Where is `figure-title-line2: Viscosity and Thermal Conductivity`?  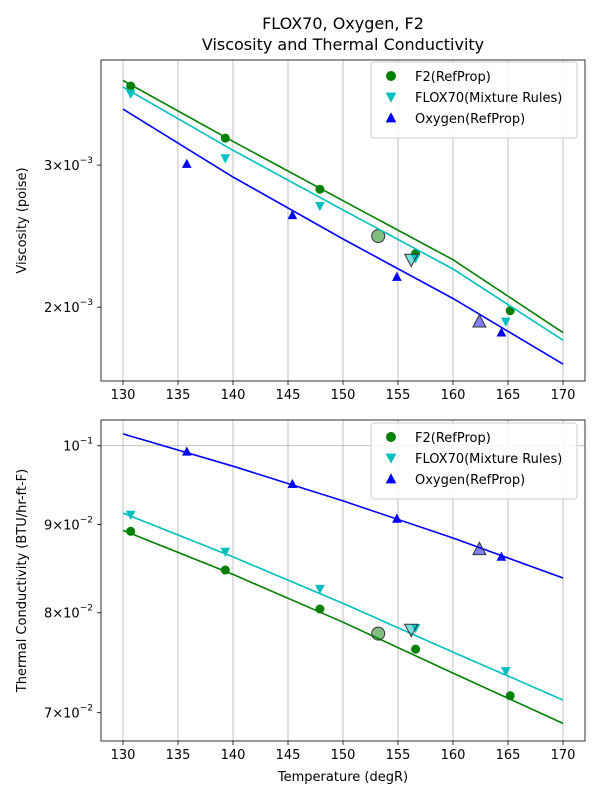 figure-title-line2: Viscosity and Thermal Conductivity is located at coordinates (343, 44).